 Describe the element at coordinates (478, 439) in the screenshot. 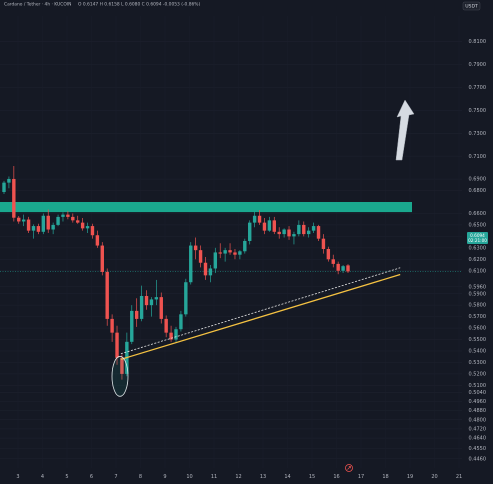

I see `y-tick-label: 0.4640` at that location.